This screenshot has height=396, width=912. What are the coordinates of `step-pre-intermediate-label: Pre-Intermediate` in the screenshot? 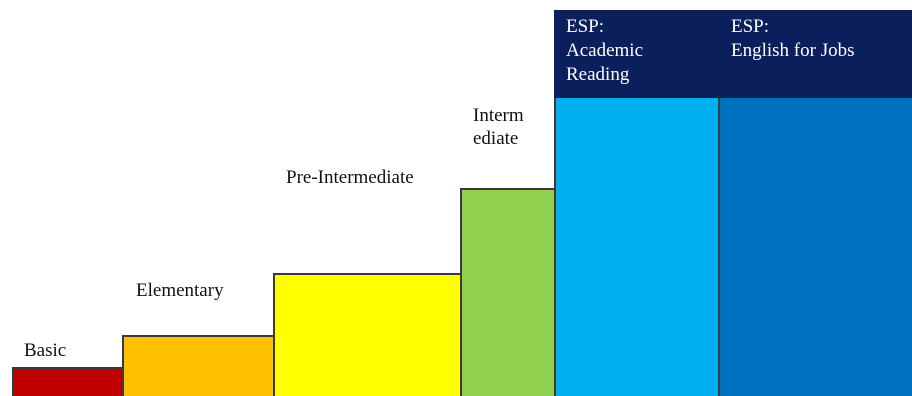 It's located at (350, 177).